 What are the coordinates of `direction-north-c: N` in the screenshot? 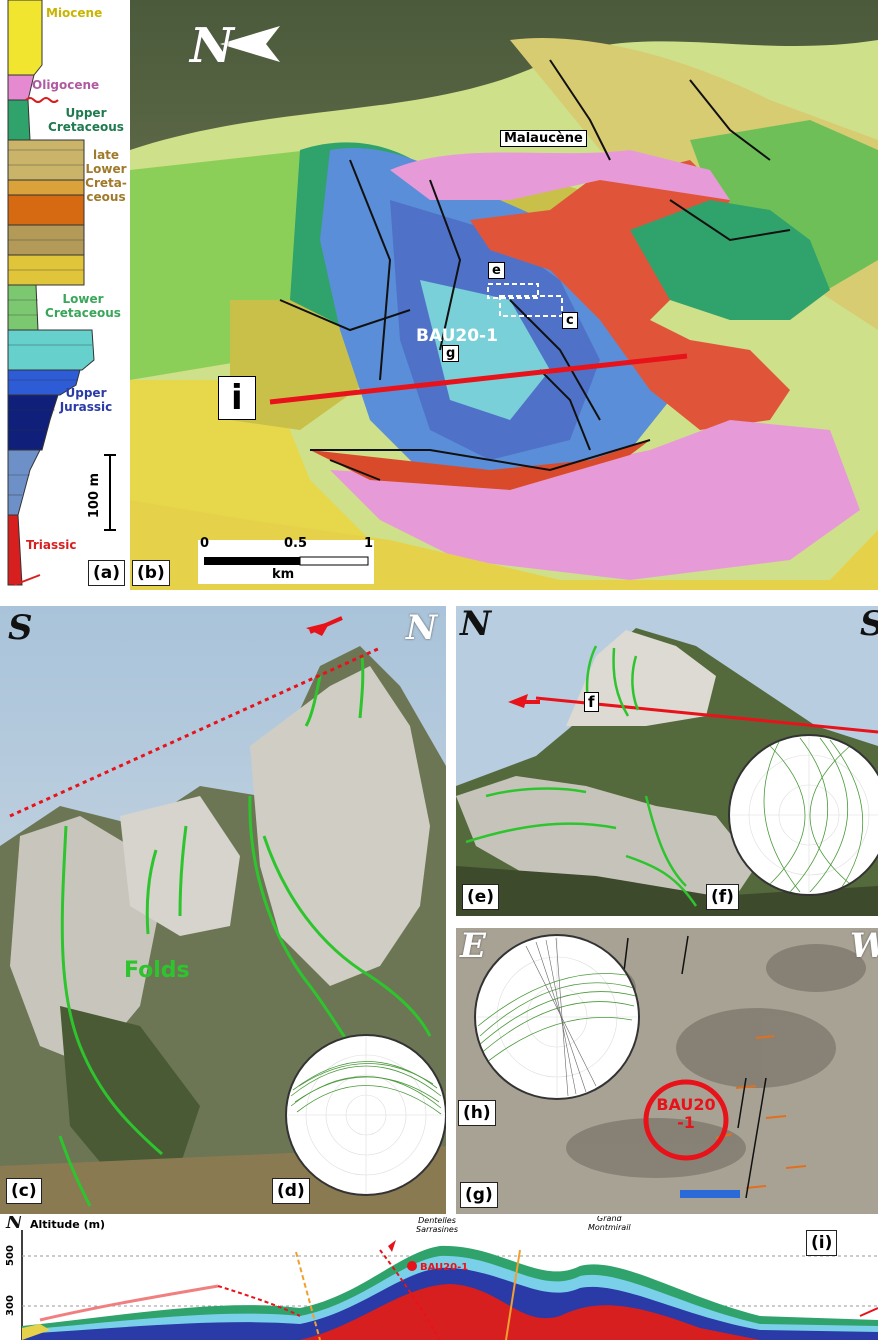 It's located at (422, 628).